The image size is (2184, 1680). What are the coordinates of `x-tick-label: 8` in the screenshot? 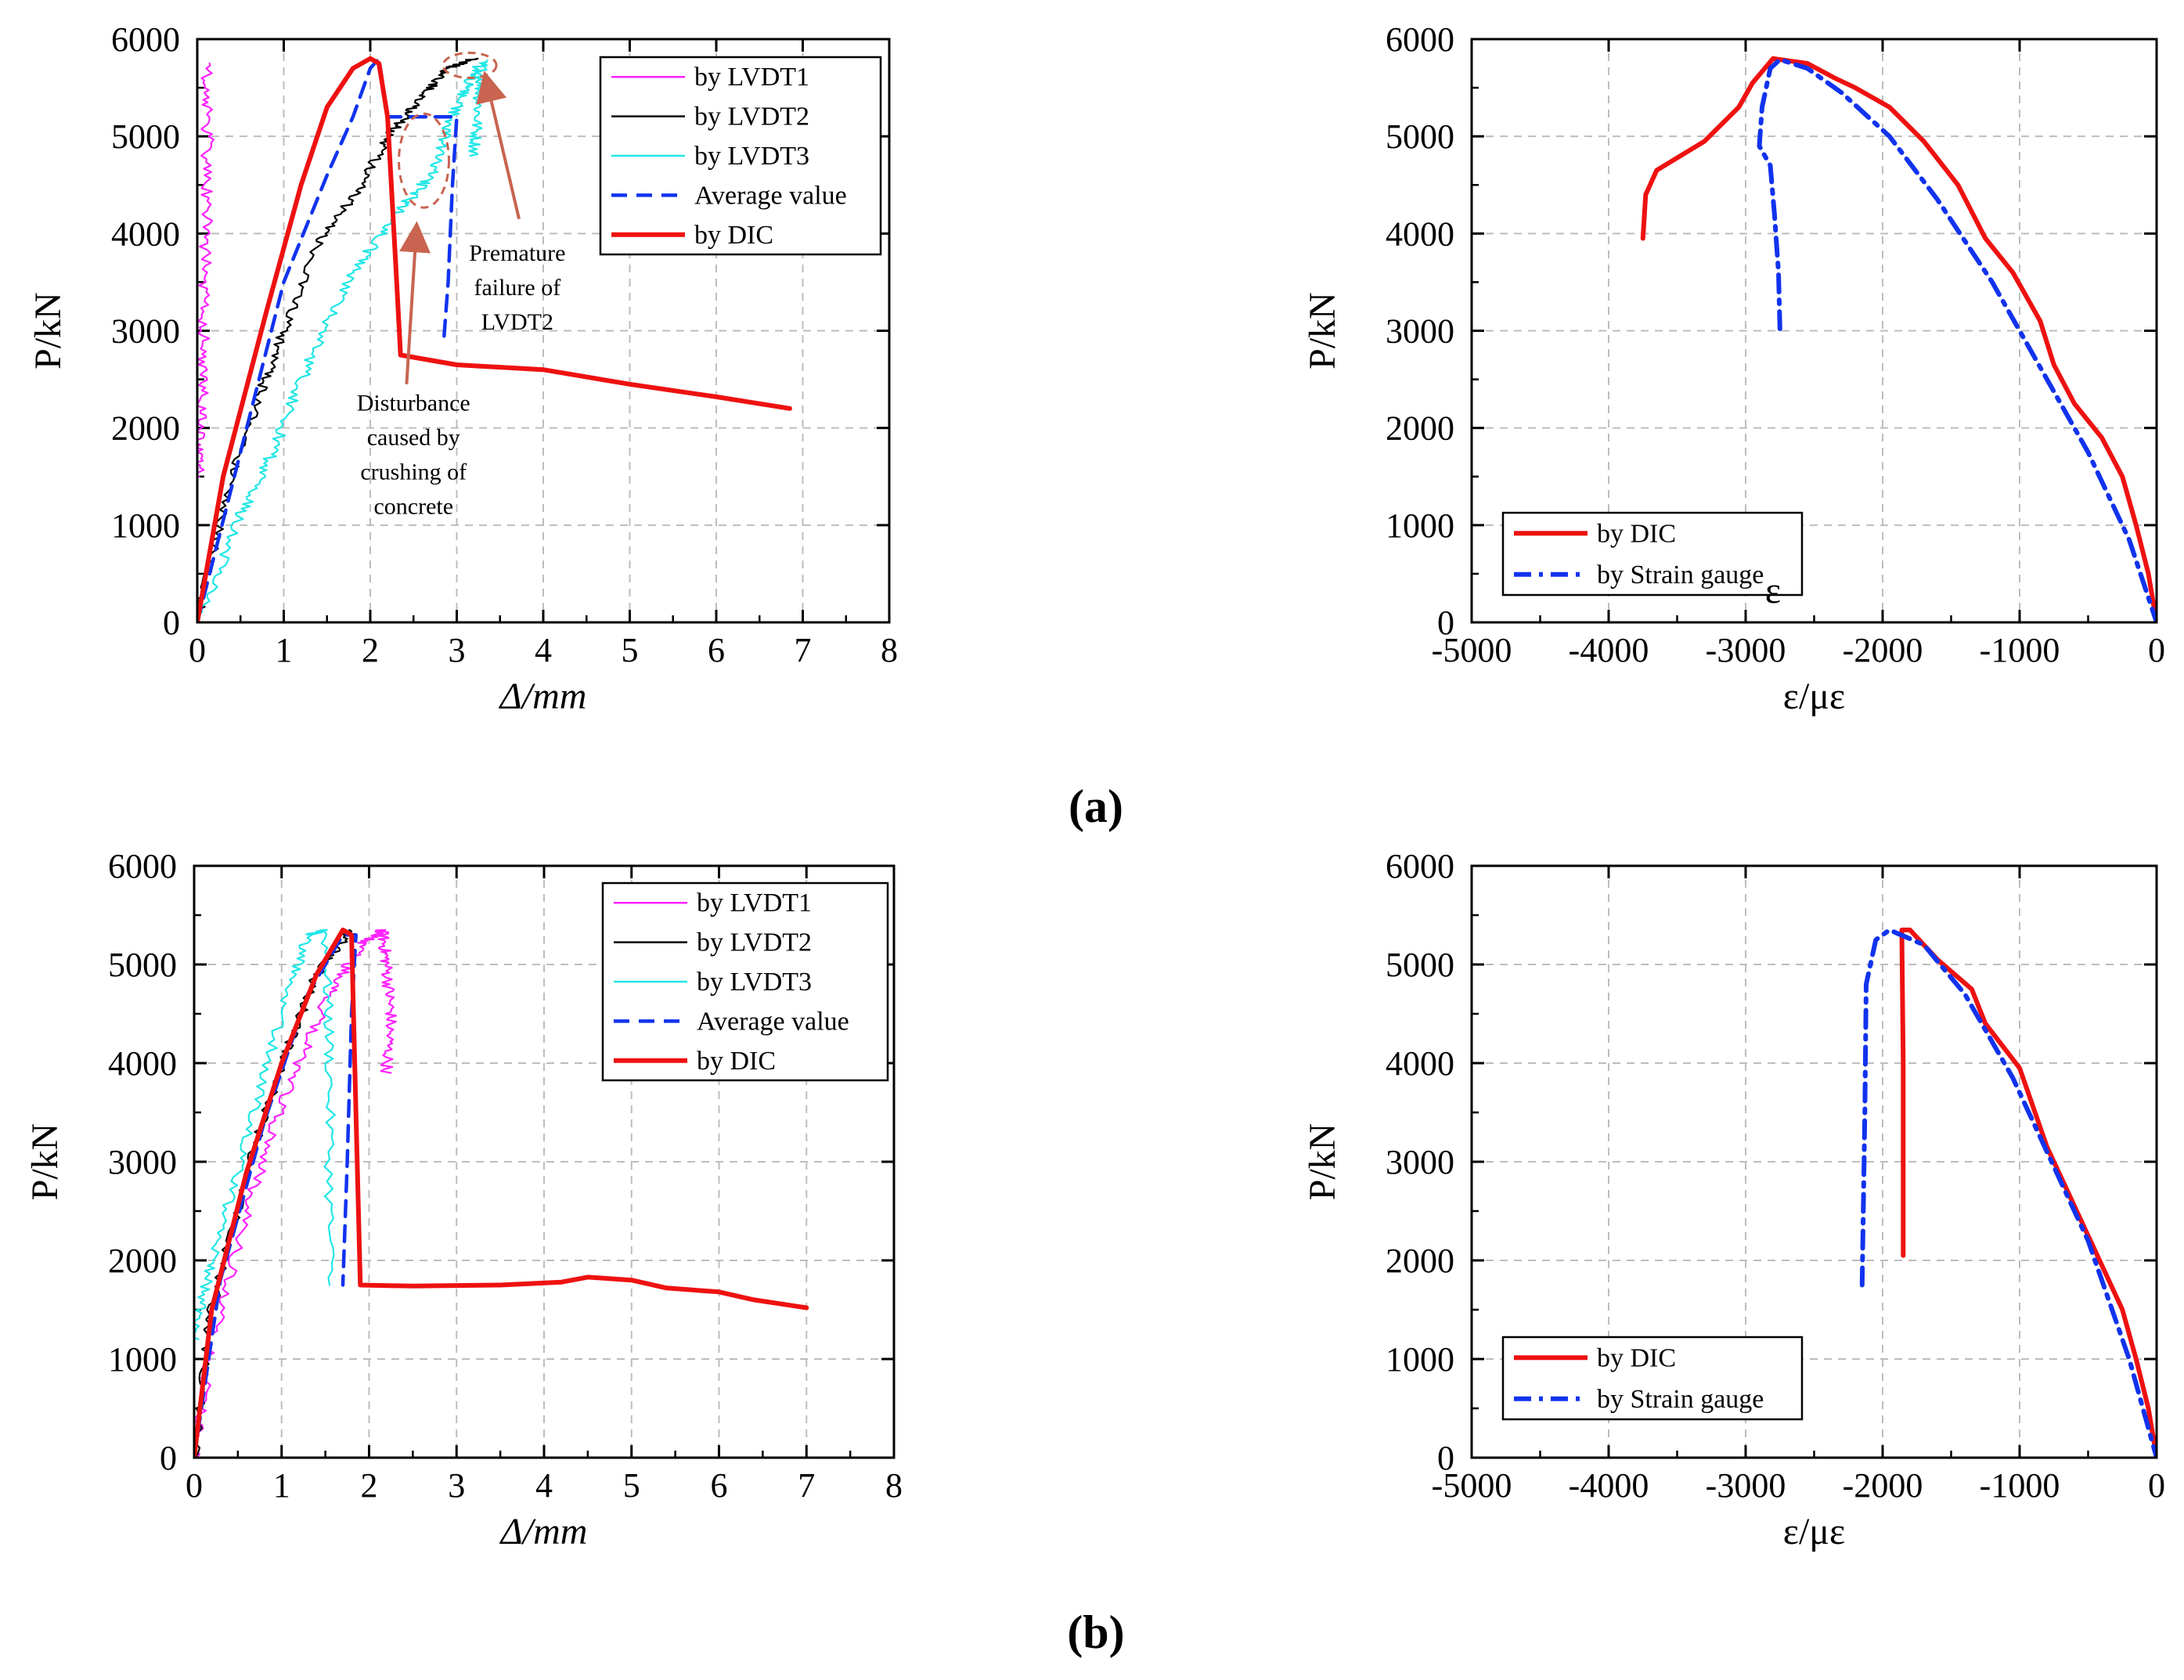 It's located at (889, 650).